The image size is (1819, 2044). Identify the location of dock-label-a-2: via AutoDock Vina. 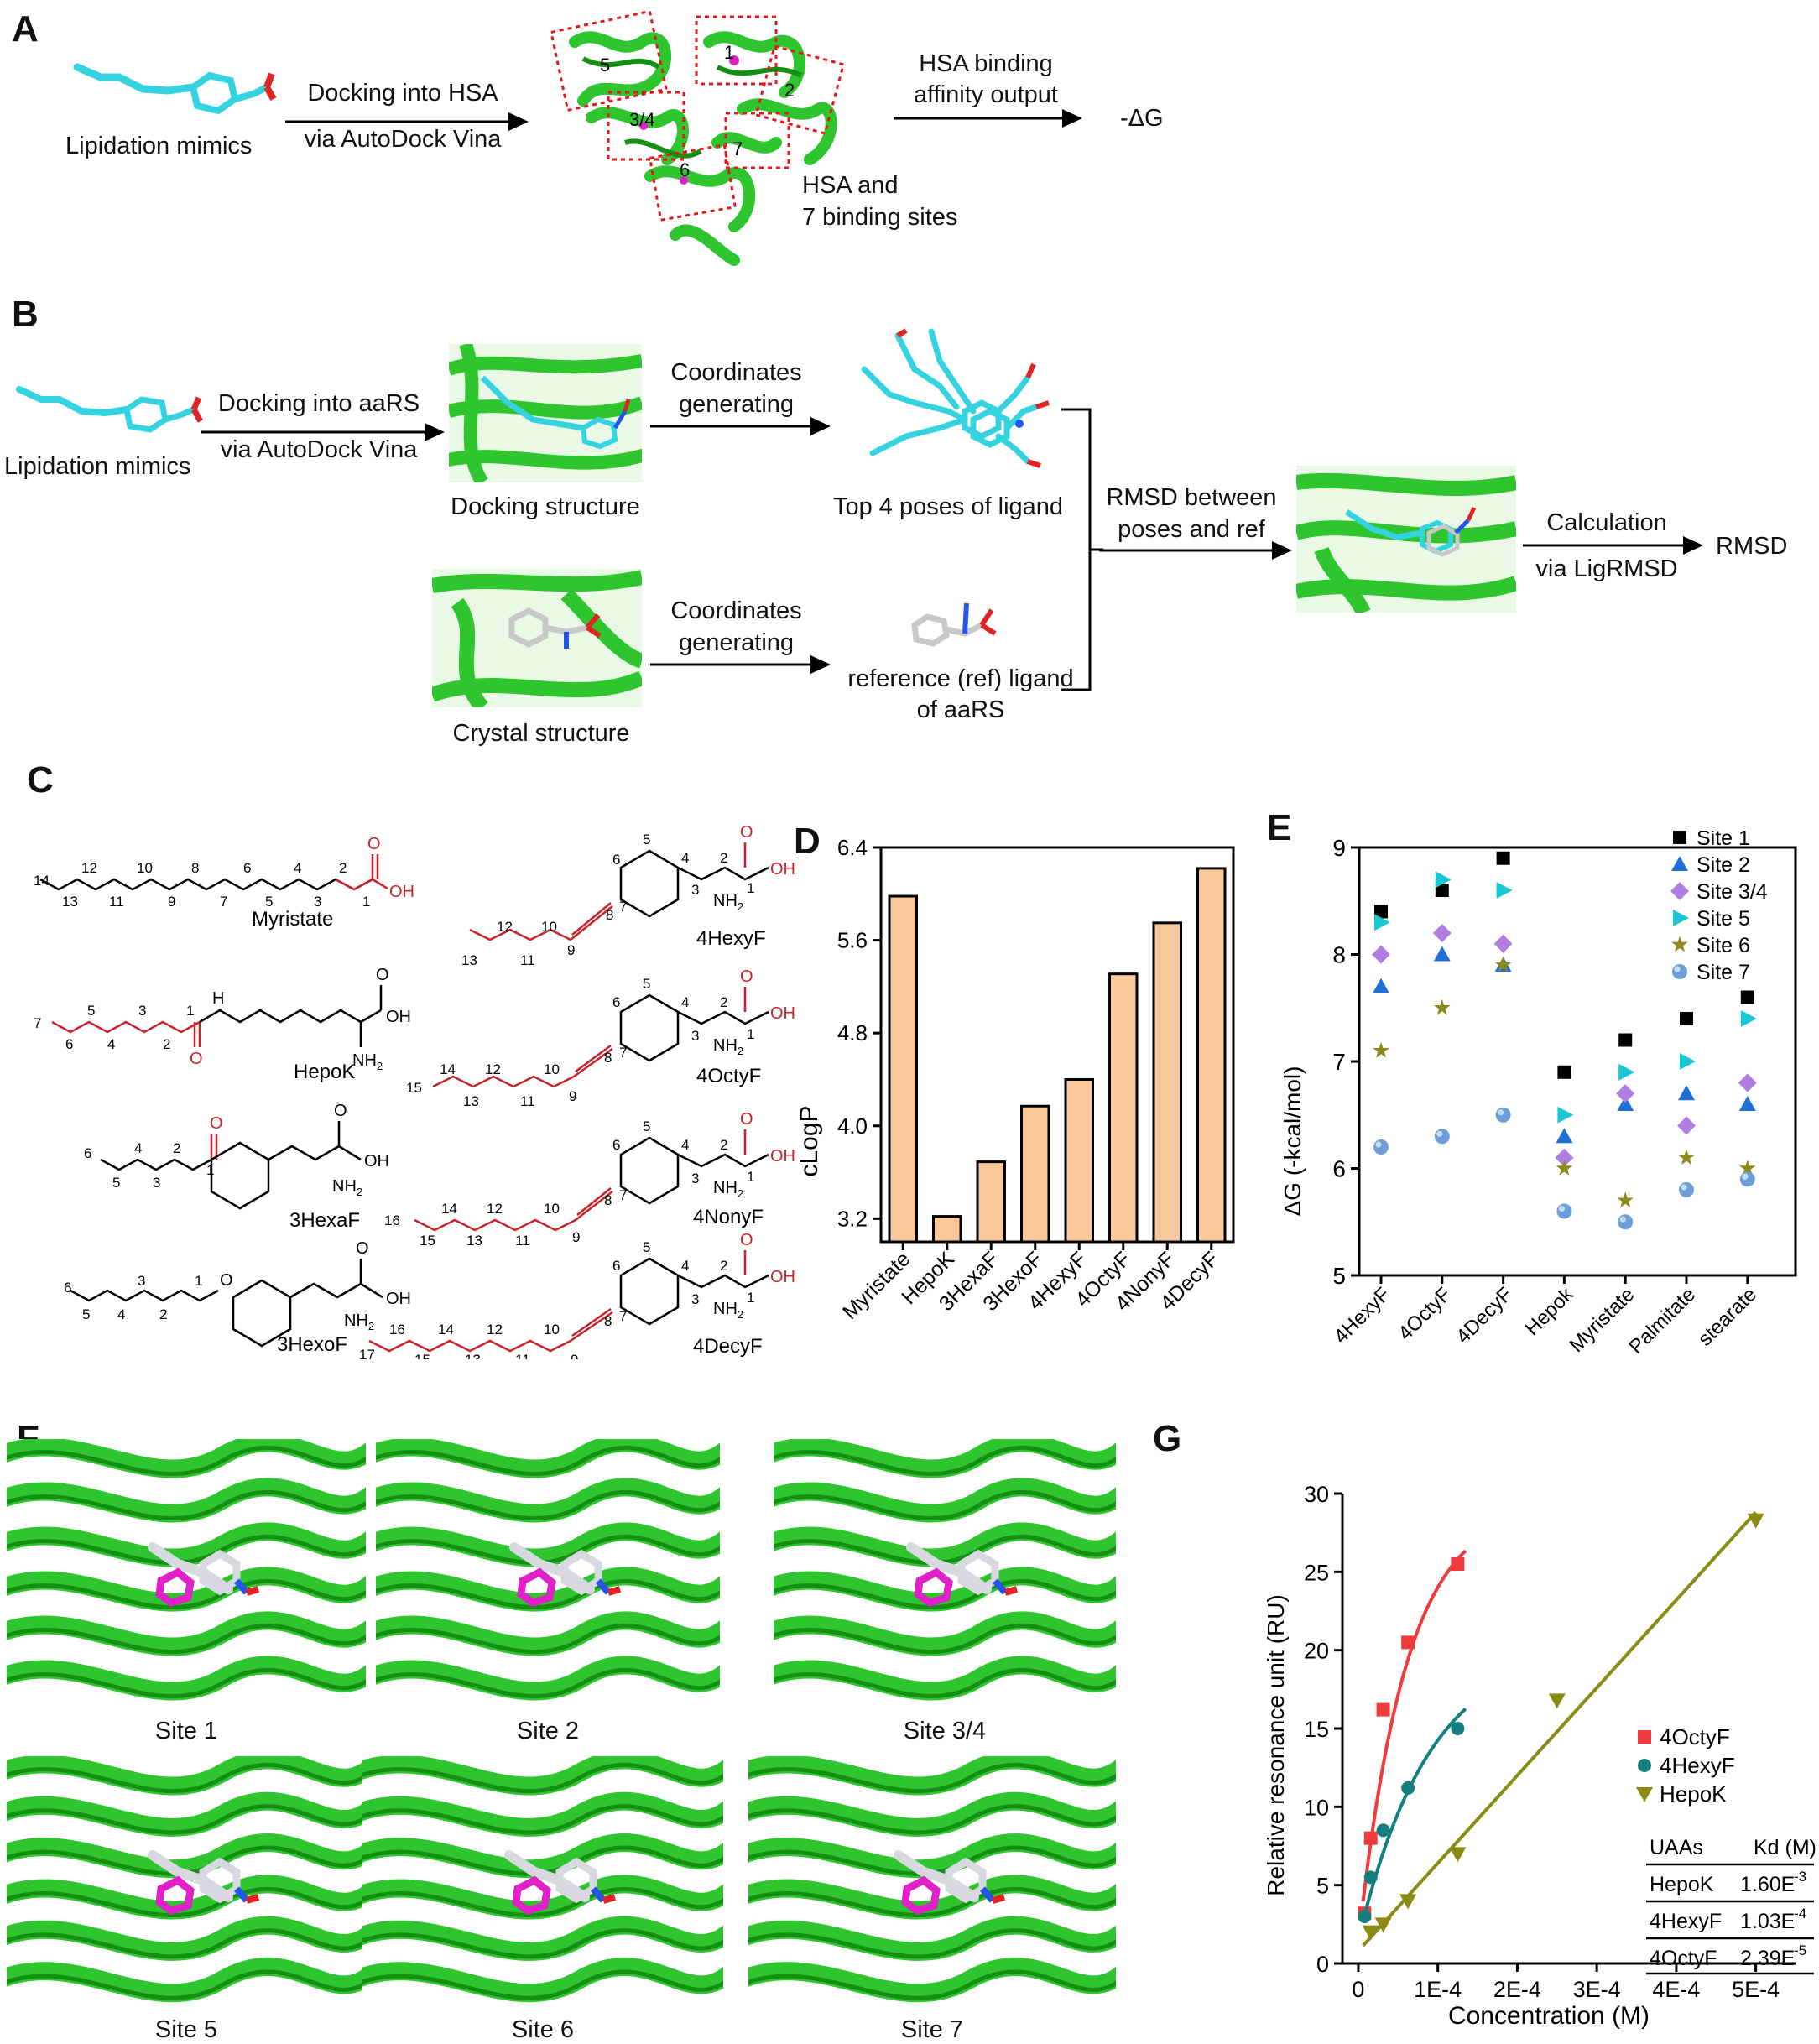
(403, 139).